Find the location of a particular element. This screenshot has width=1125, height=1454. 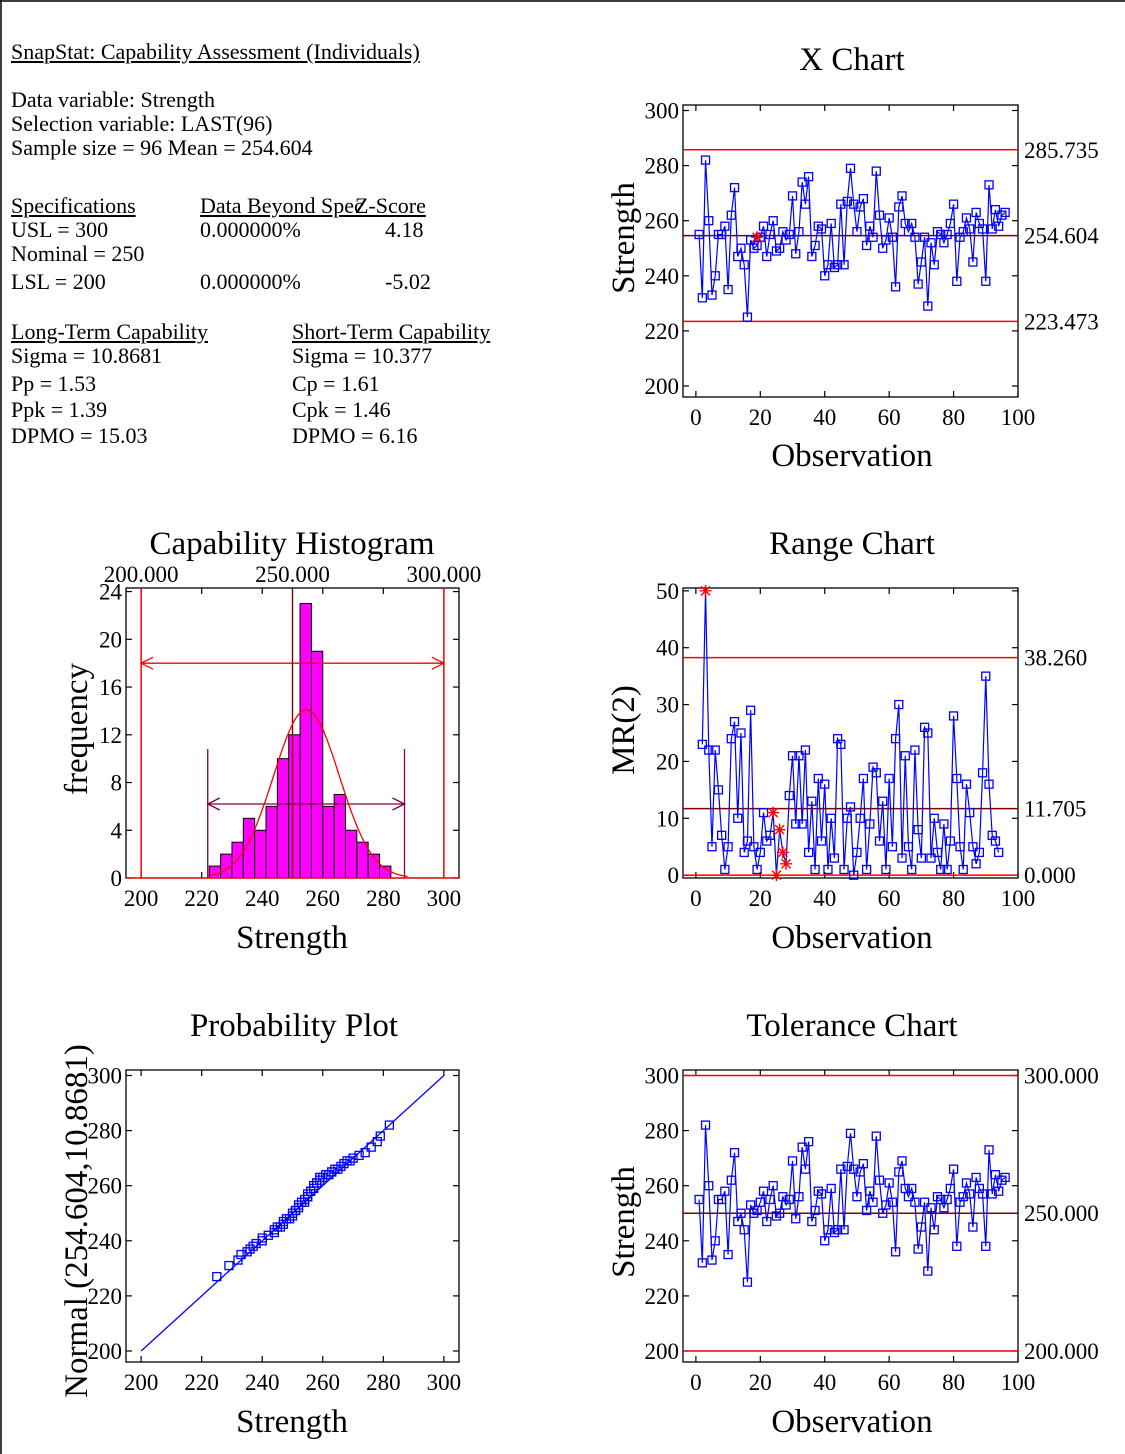

probability-plot-x-tick-label: 200 is located at coordinates (141, 1382).